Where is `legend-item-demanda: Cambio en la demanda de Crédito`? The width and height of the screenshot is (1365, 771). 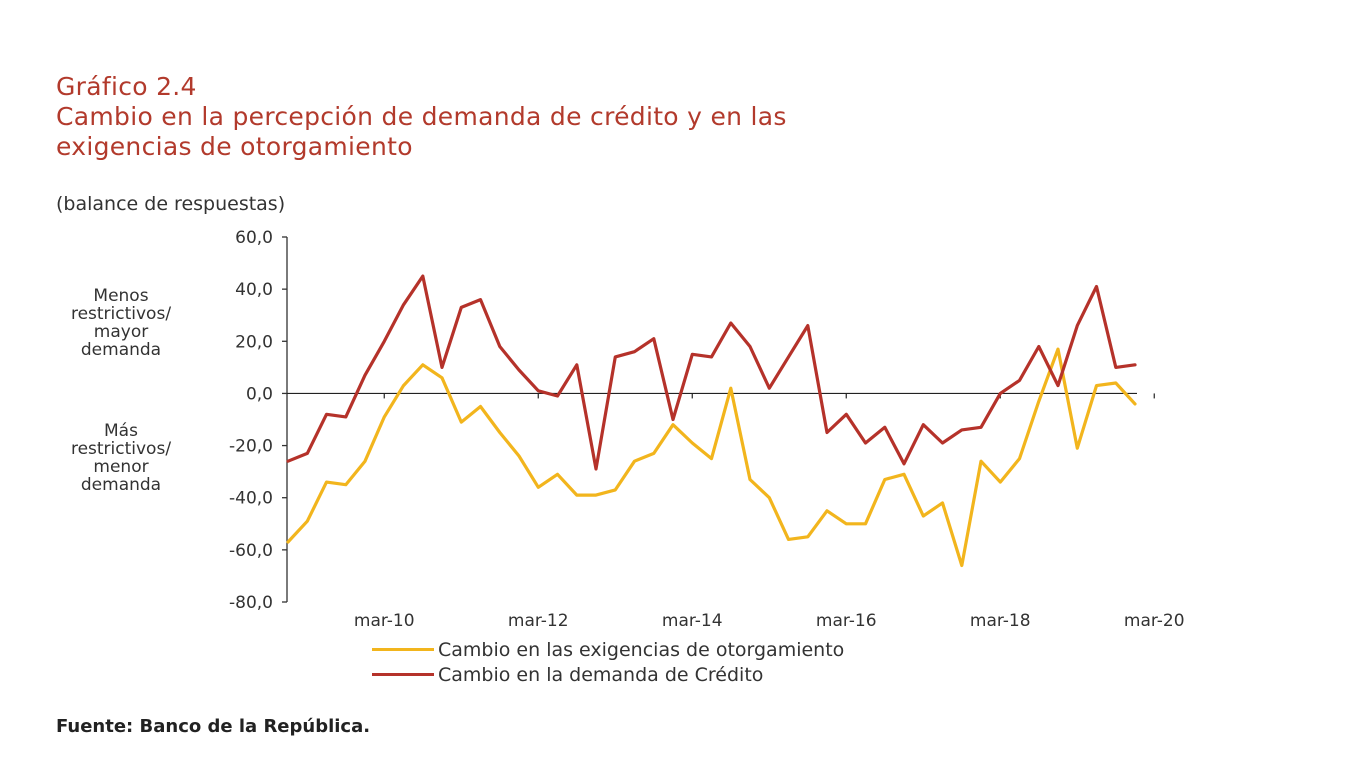 legend-item-demanda: Cambio en la demanda de Crédito is located at coordinates (608, 674).